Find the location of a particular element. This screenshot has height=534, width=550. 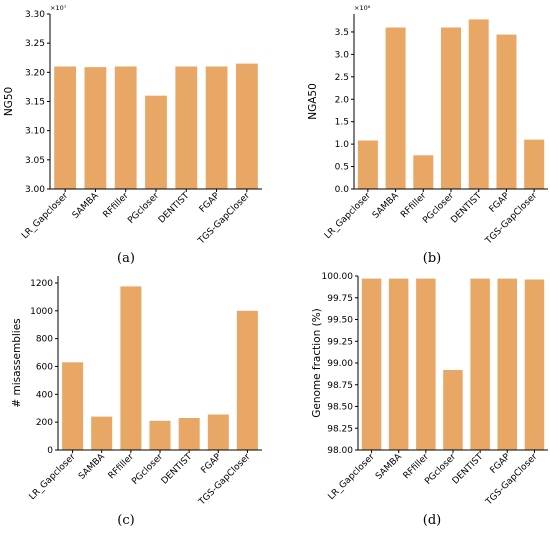

panel-caption: (c) is located at coordinates (125, 520).